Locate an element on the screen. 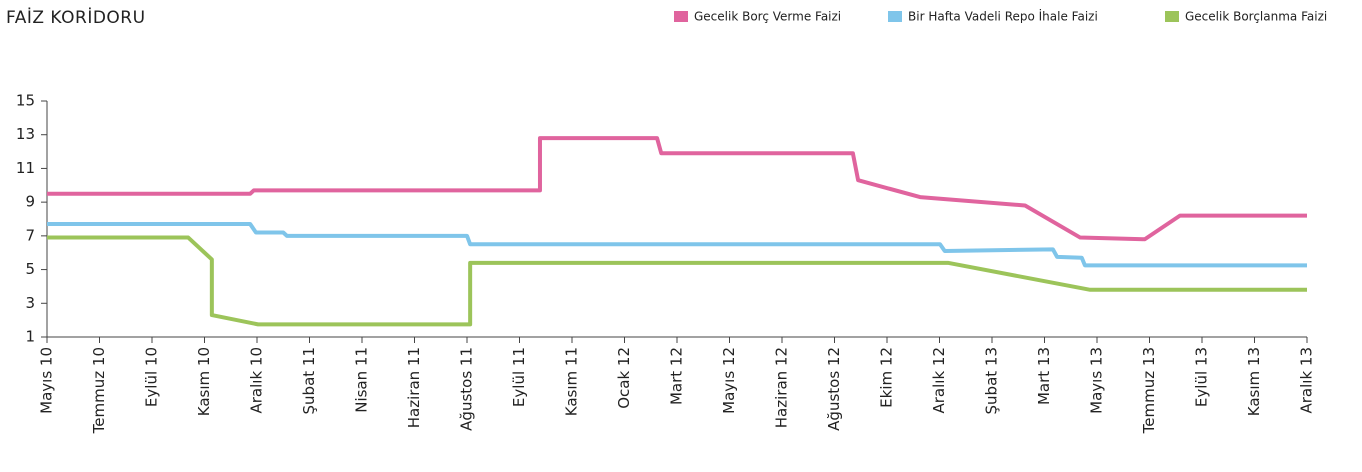  legend-label: Gecelik Borç Verme Faizi is located at coordinates (767, 17).